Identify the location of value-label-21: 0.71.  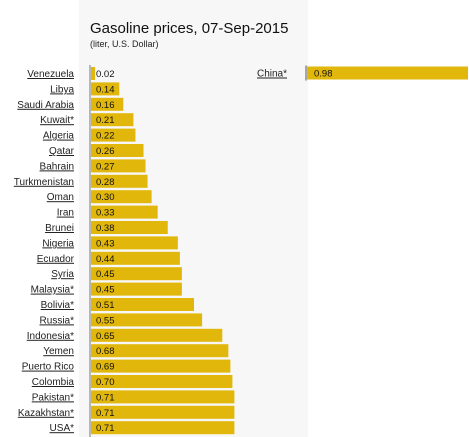
(105, 397).